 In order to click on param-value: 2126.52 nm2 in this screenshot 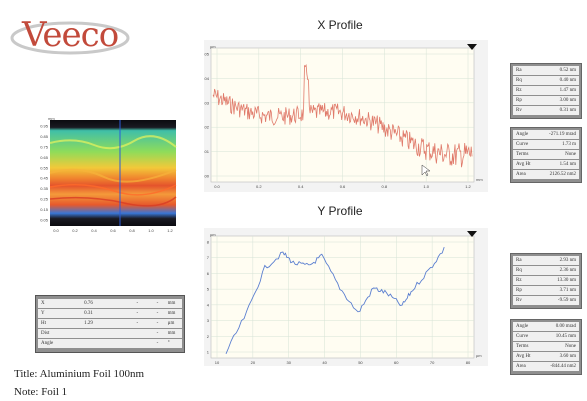, I will do `click(562, 174)`.